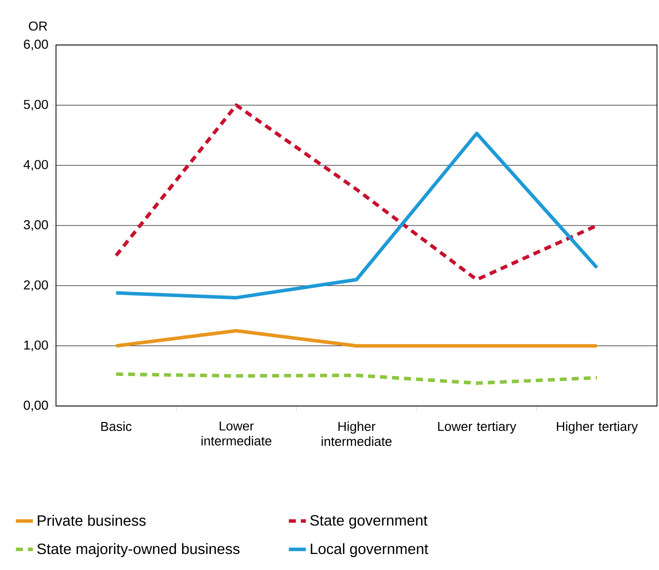 Image resolution: width=659 pixels, height=570 pixels. What do you see at coordinates (38, 26) in the screenshot?
I see `y-axis-title: OR` at bounding box center [38, 26].